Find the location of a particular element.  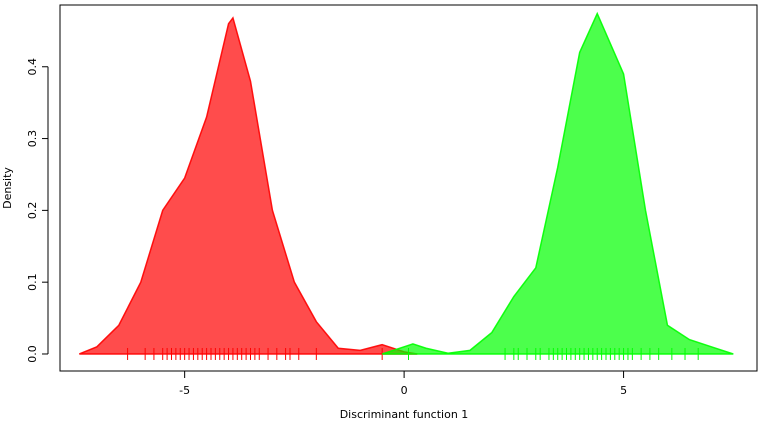

x-tick-label: 0 is located at coordinates (404, 390).